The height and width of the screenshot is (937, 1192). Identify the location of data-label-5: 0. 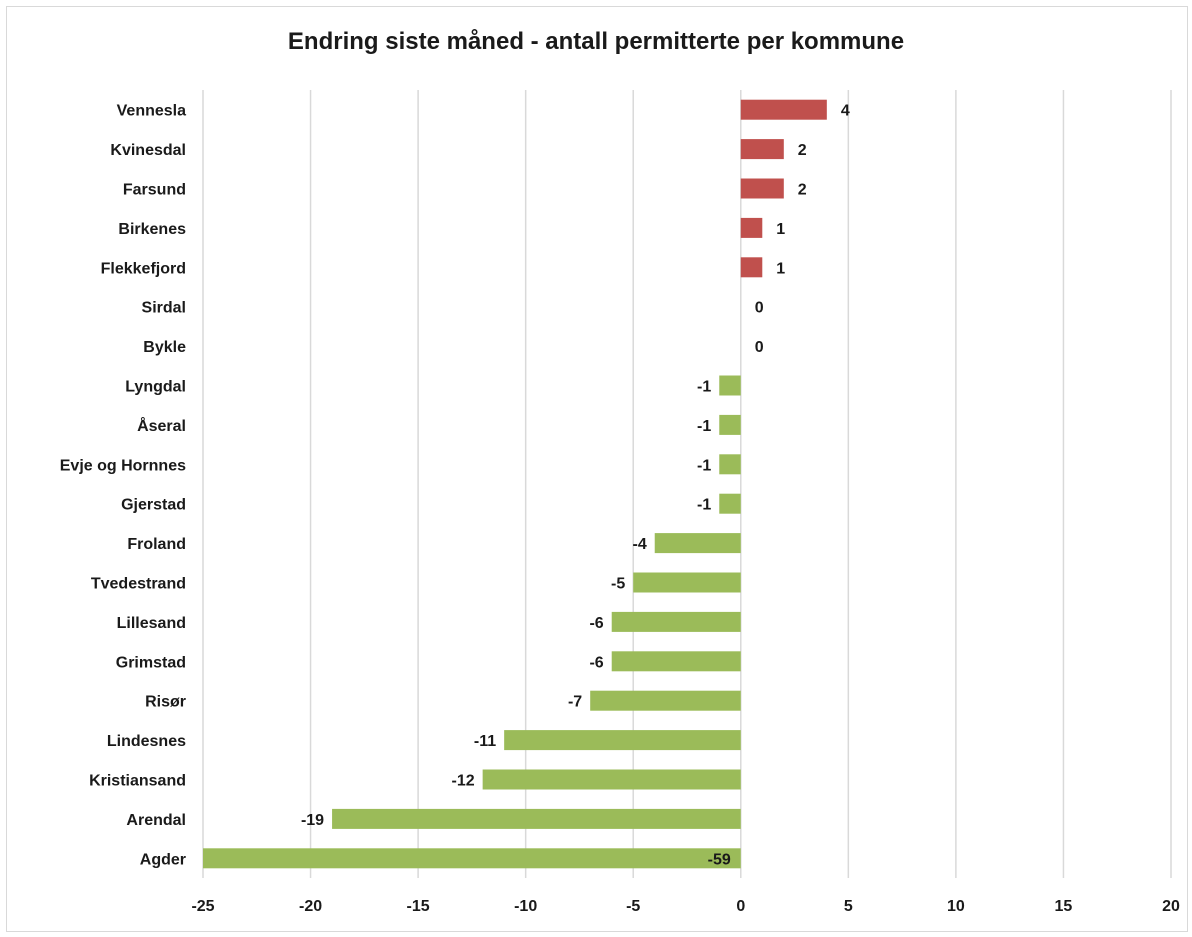
(759, 308).